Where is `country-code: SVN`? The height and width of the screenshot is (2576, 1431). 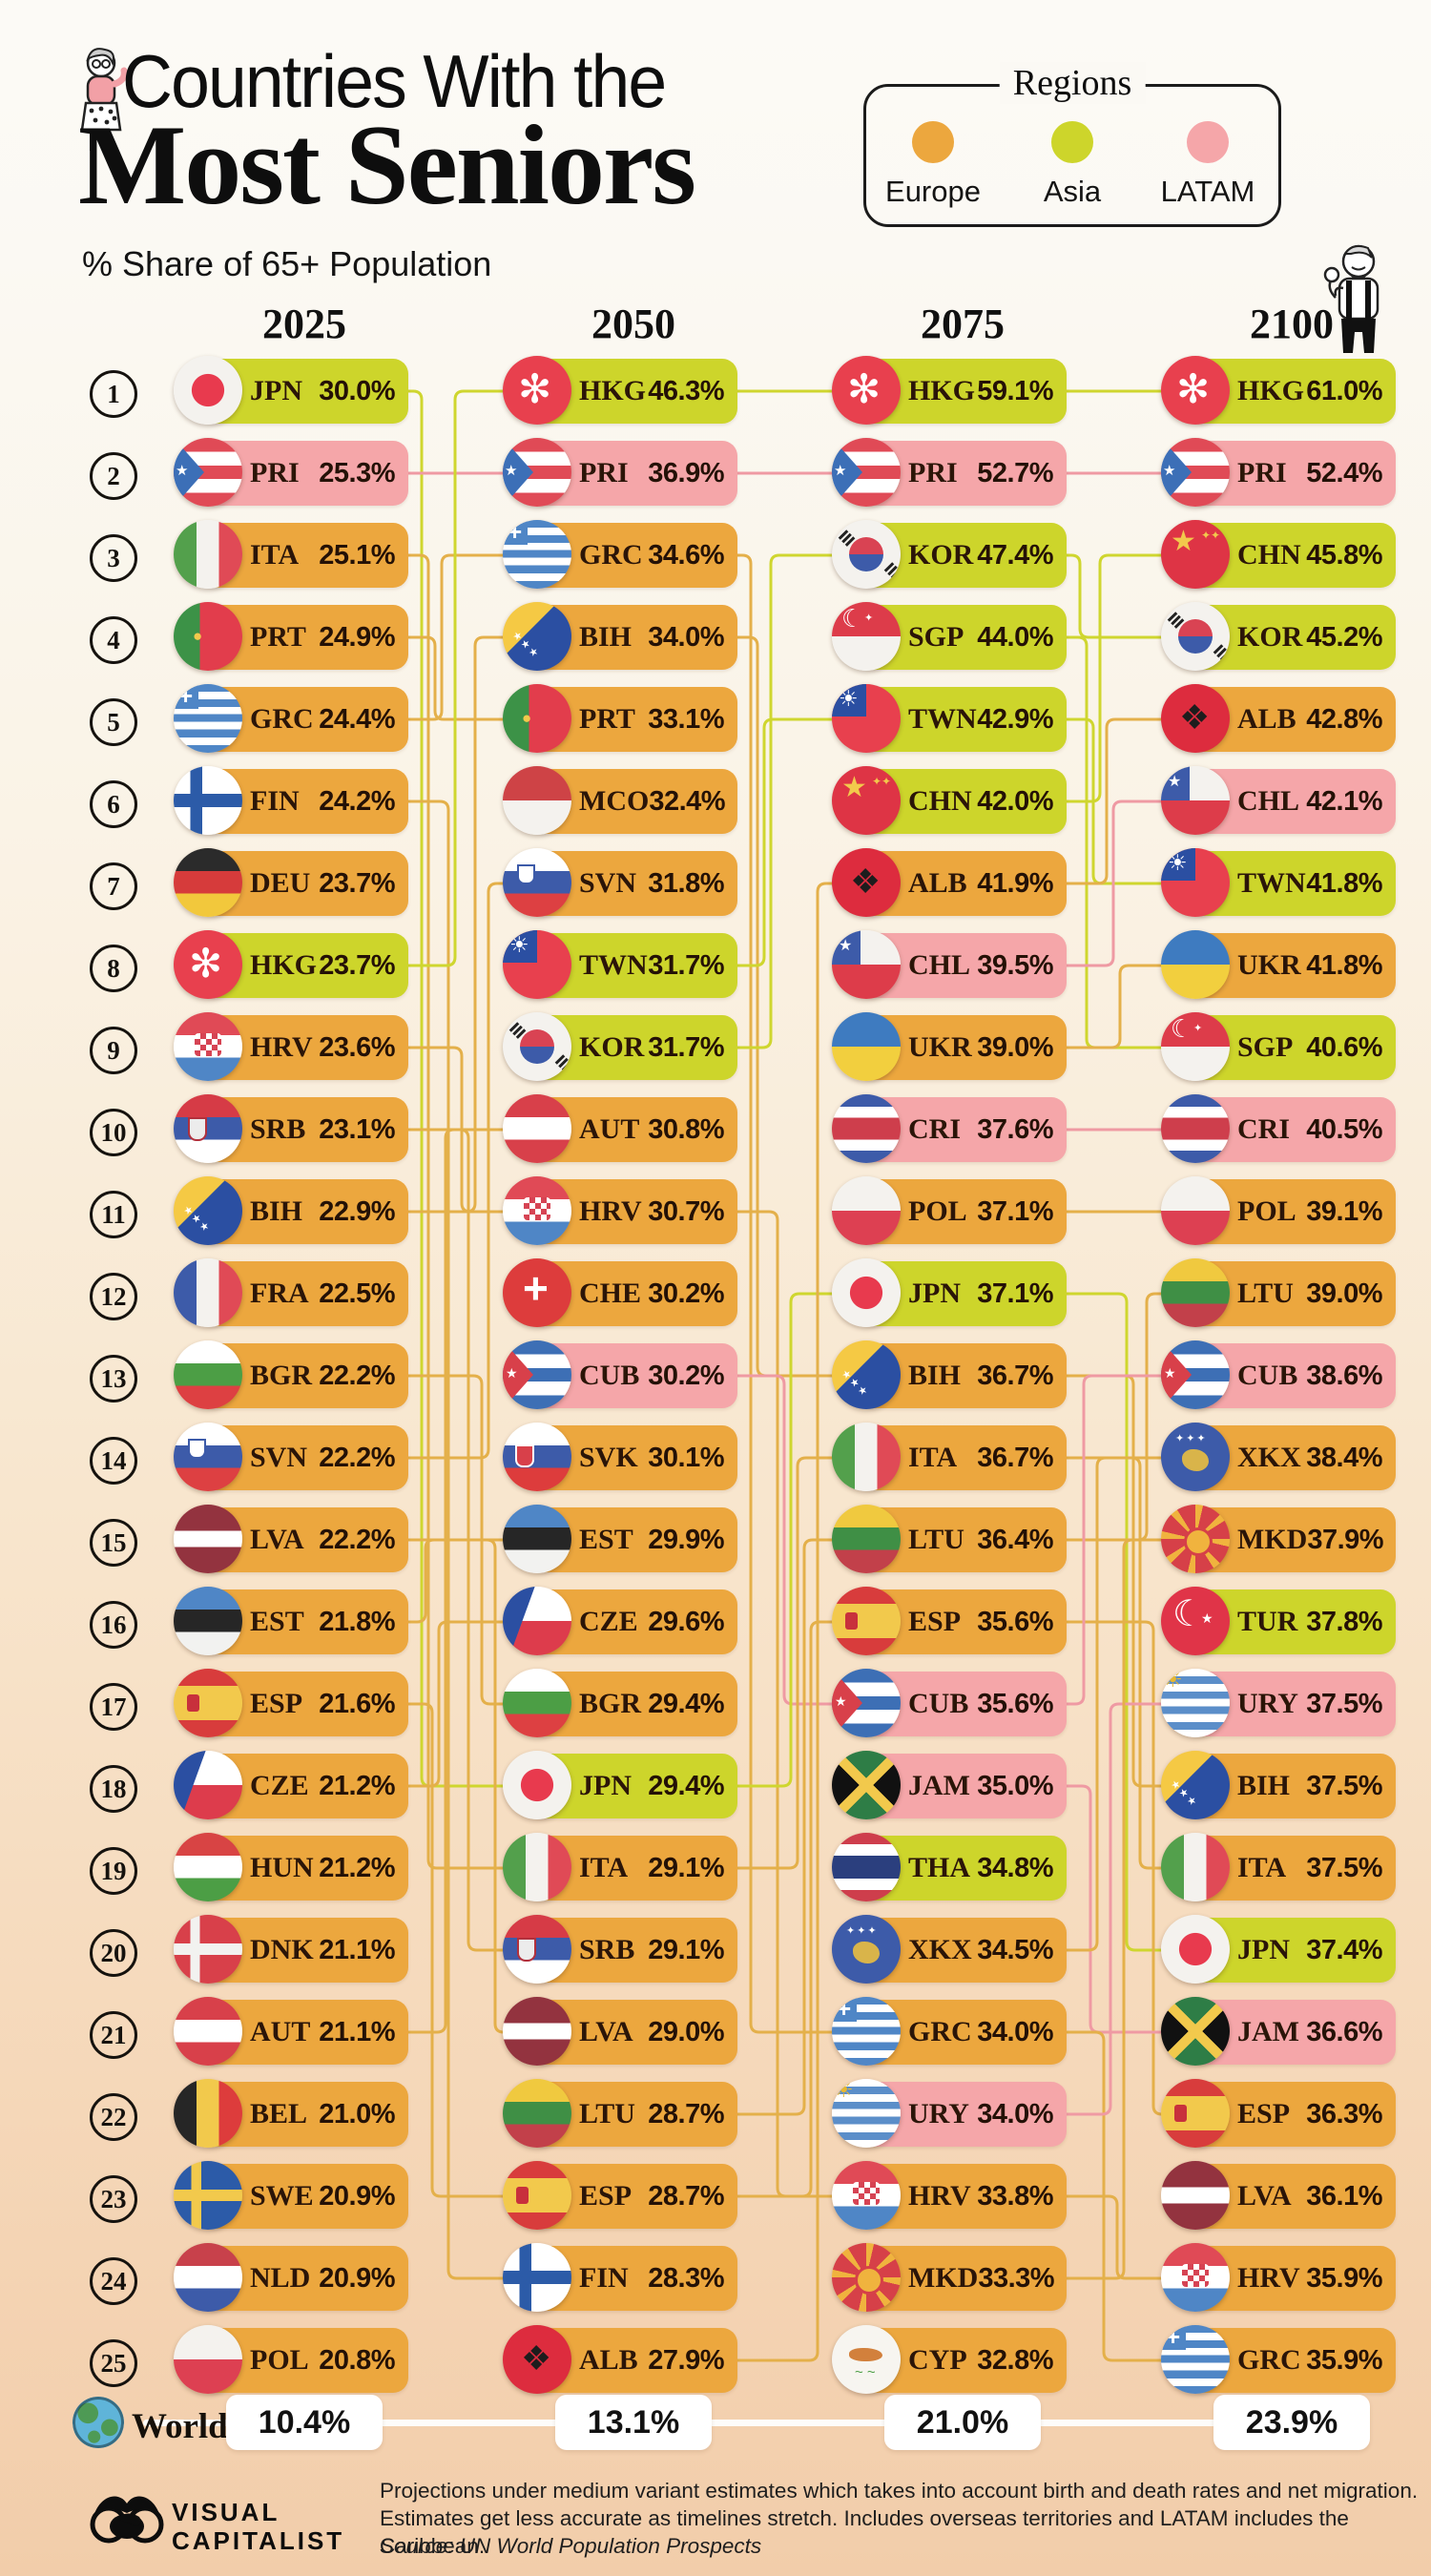
country-code: SVN is located at coordinates (608, 883).